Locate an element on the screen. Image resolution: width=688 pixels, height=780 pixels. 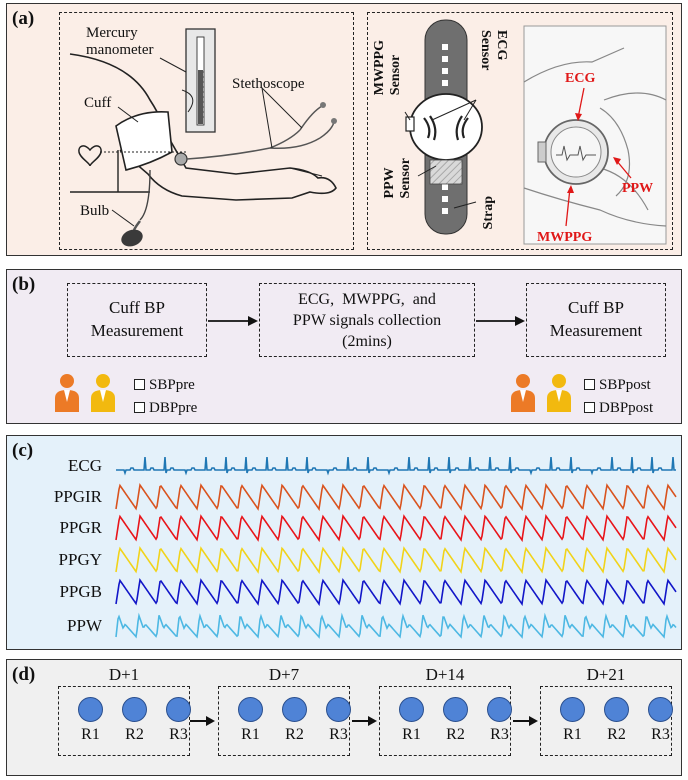
box-cuff-bp-post-text: Cuff BP Measurement is located at coordinates (596, 319).